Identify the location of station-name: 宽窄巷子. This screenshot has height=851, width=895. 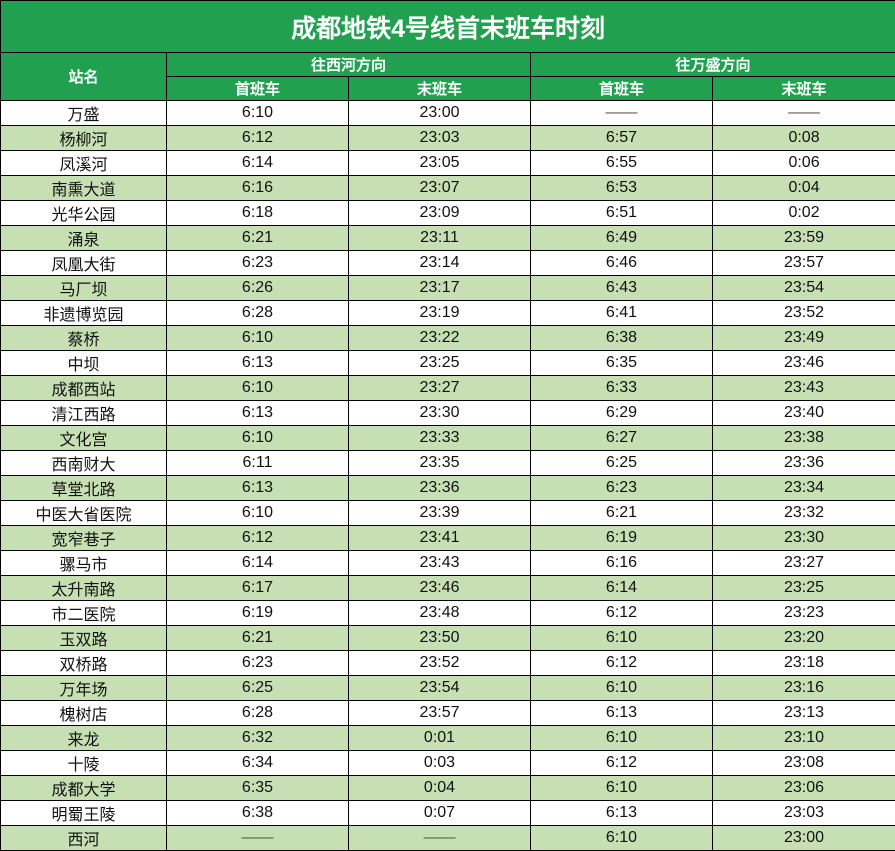
(84, 538).